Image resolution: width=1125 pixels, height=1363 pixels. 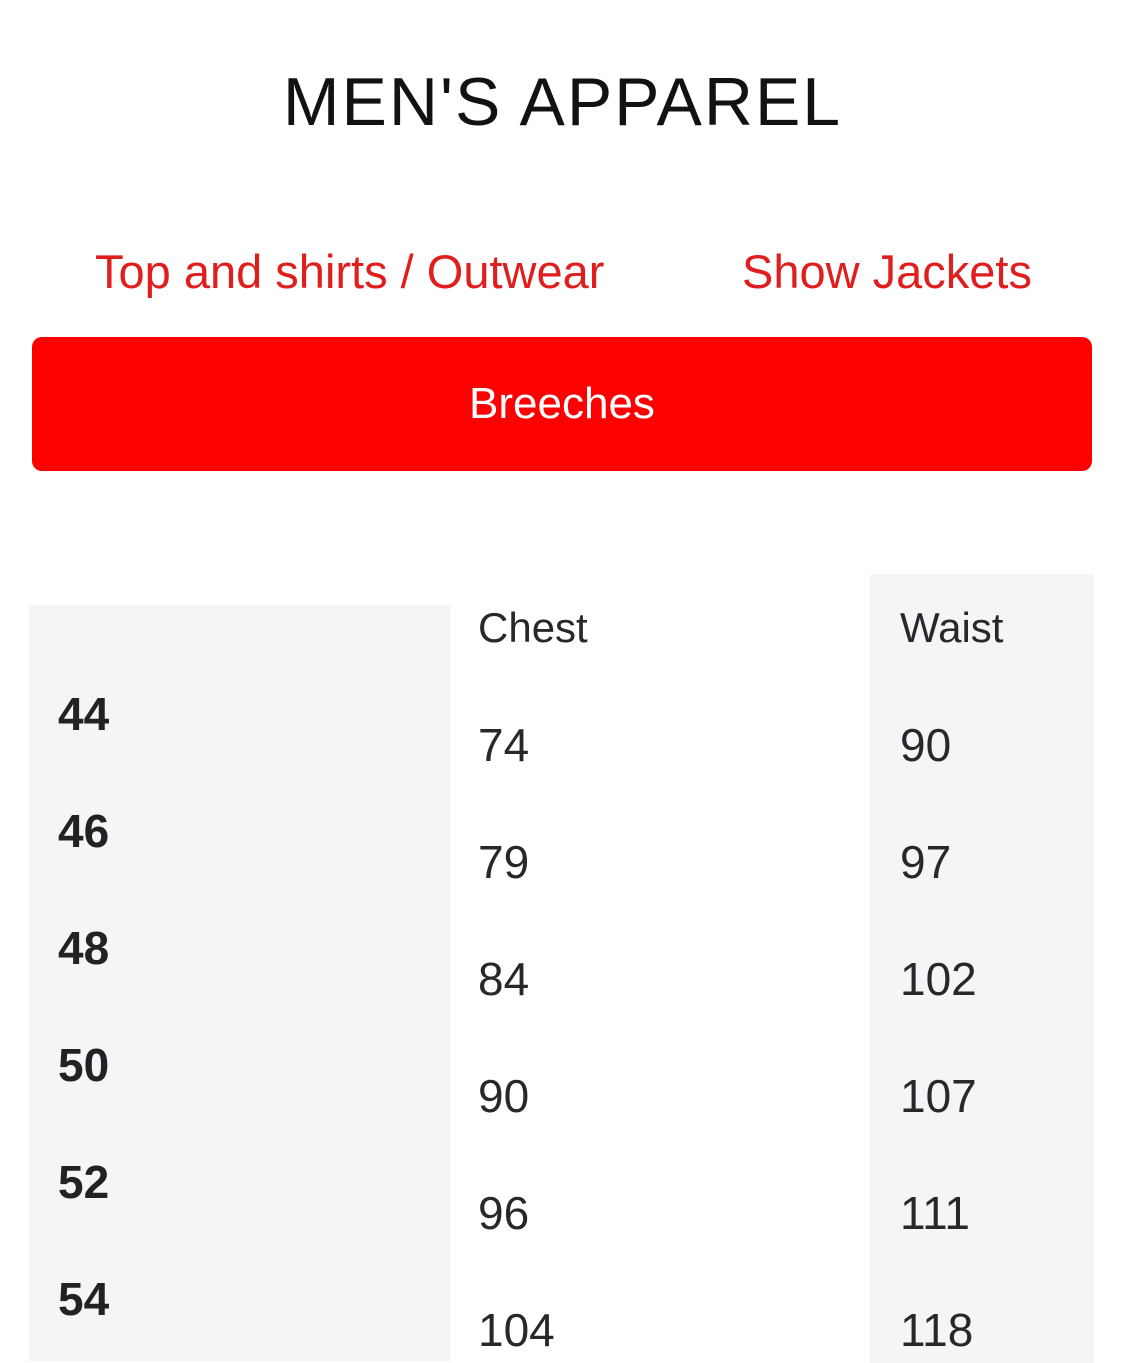 I want to click on table-cell: 50, so click(x=84, y=1064).